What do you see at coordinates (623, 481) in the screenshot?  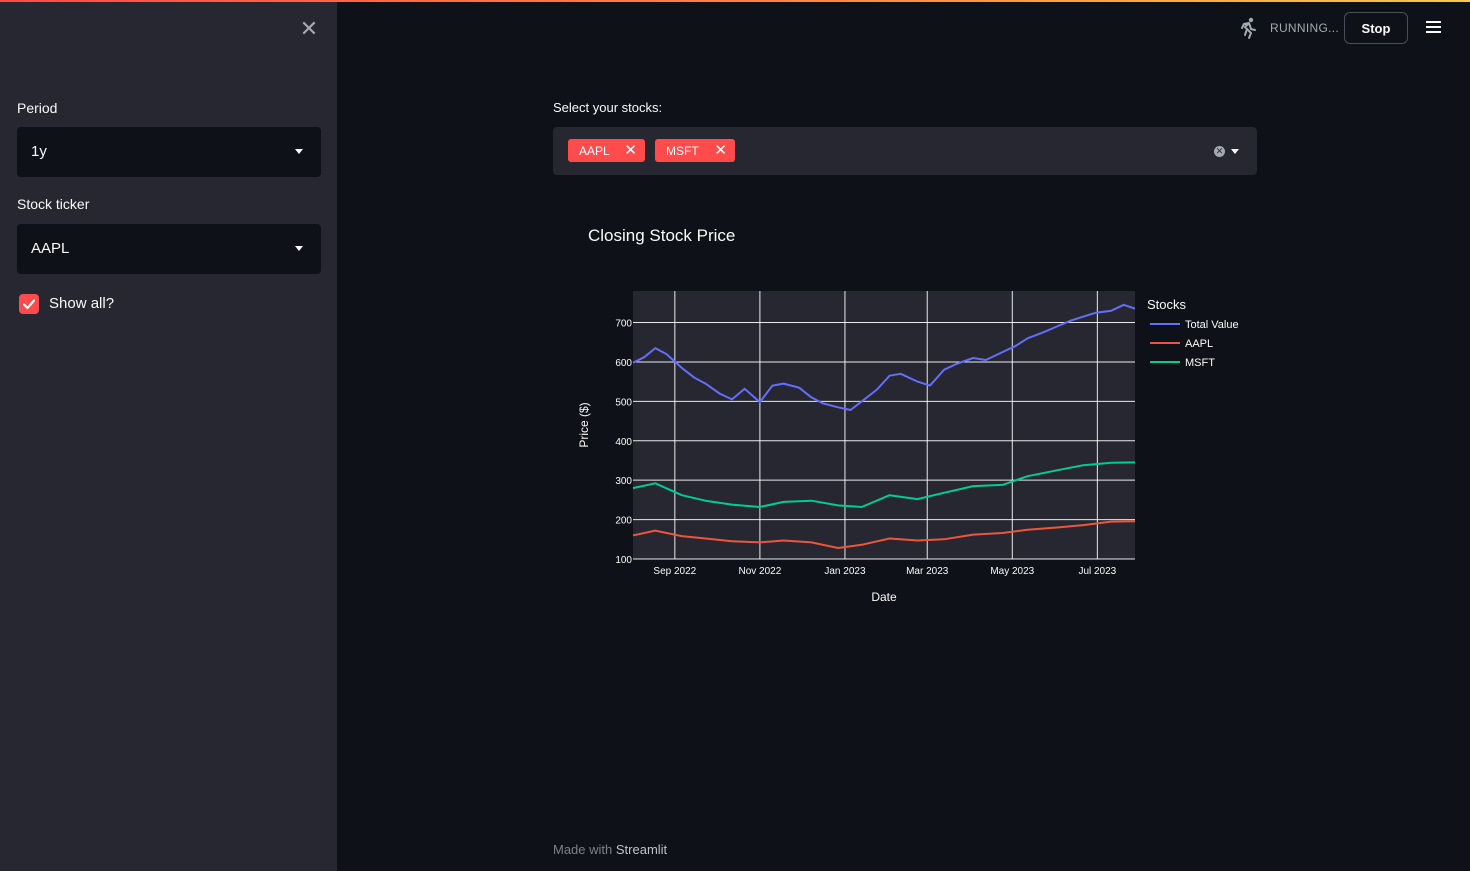 I see `y-tick-label: 300` at bounding box center [623, 481].